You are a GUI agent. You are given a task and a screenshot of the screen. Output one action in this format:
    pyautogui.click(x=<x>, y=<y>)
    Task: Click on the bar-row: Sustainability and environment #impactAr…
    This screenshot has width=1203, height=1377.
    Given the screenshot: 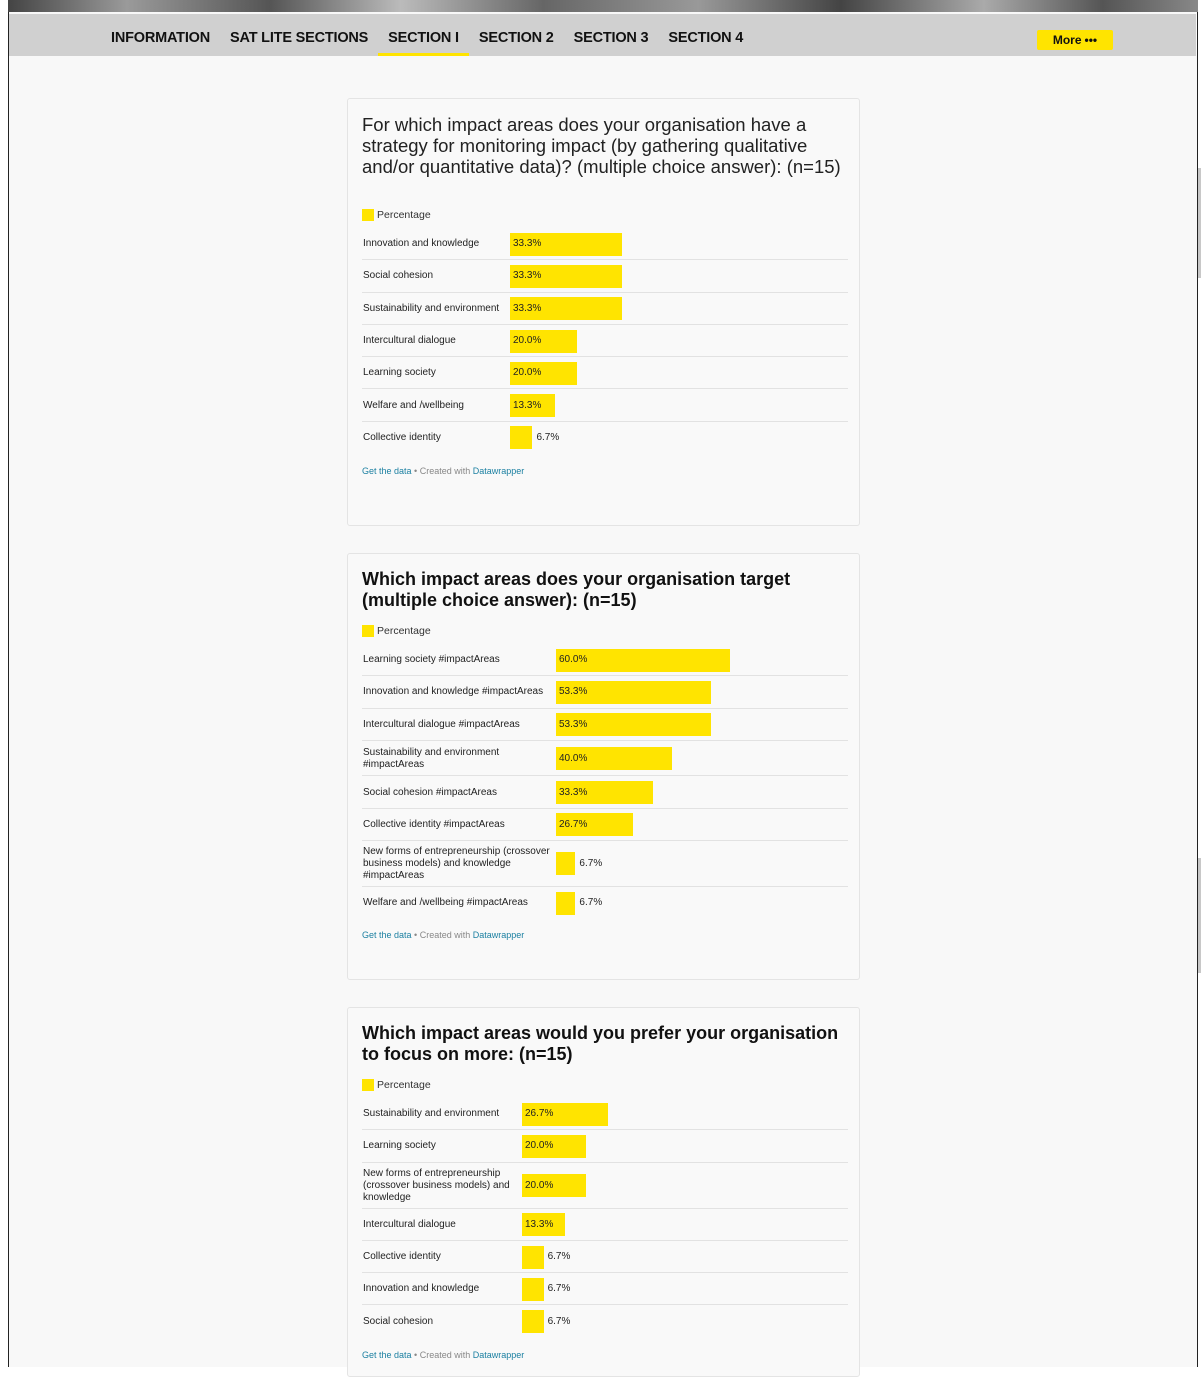 What is the action you would take?
    pyautogui.click(x=605, y=759)
    